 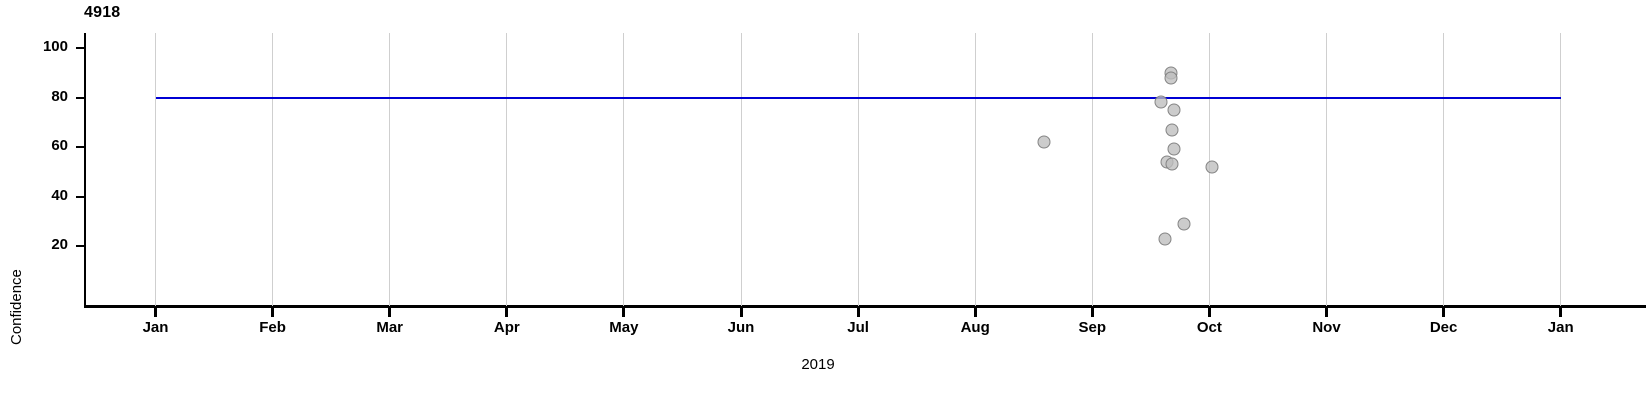 What do you see at coordinates (1560, 327) in the screenshot?
I see `x-tick-label-jan-12: Jan` at bounding box center [1560, 327].